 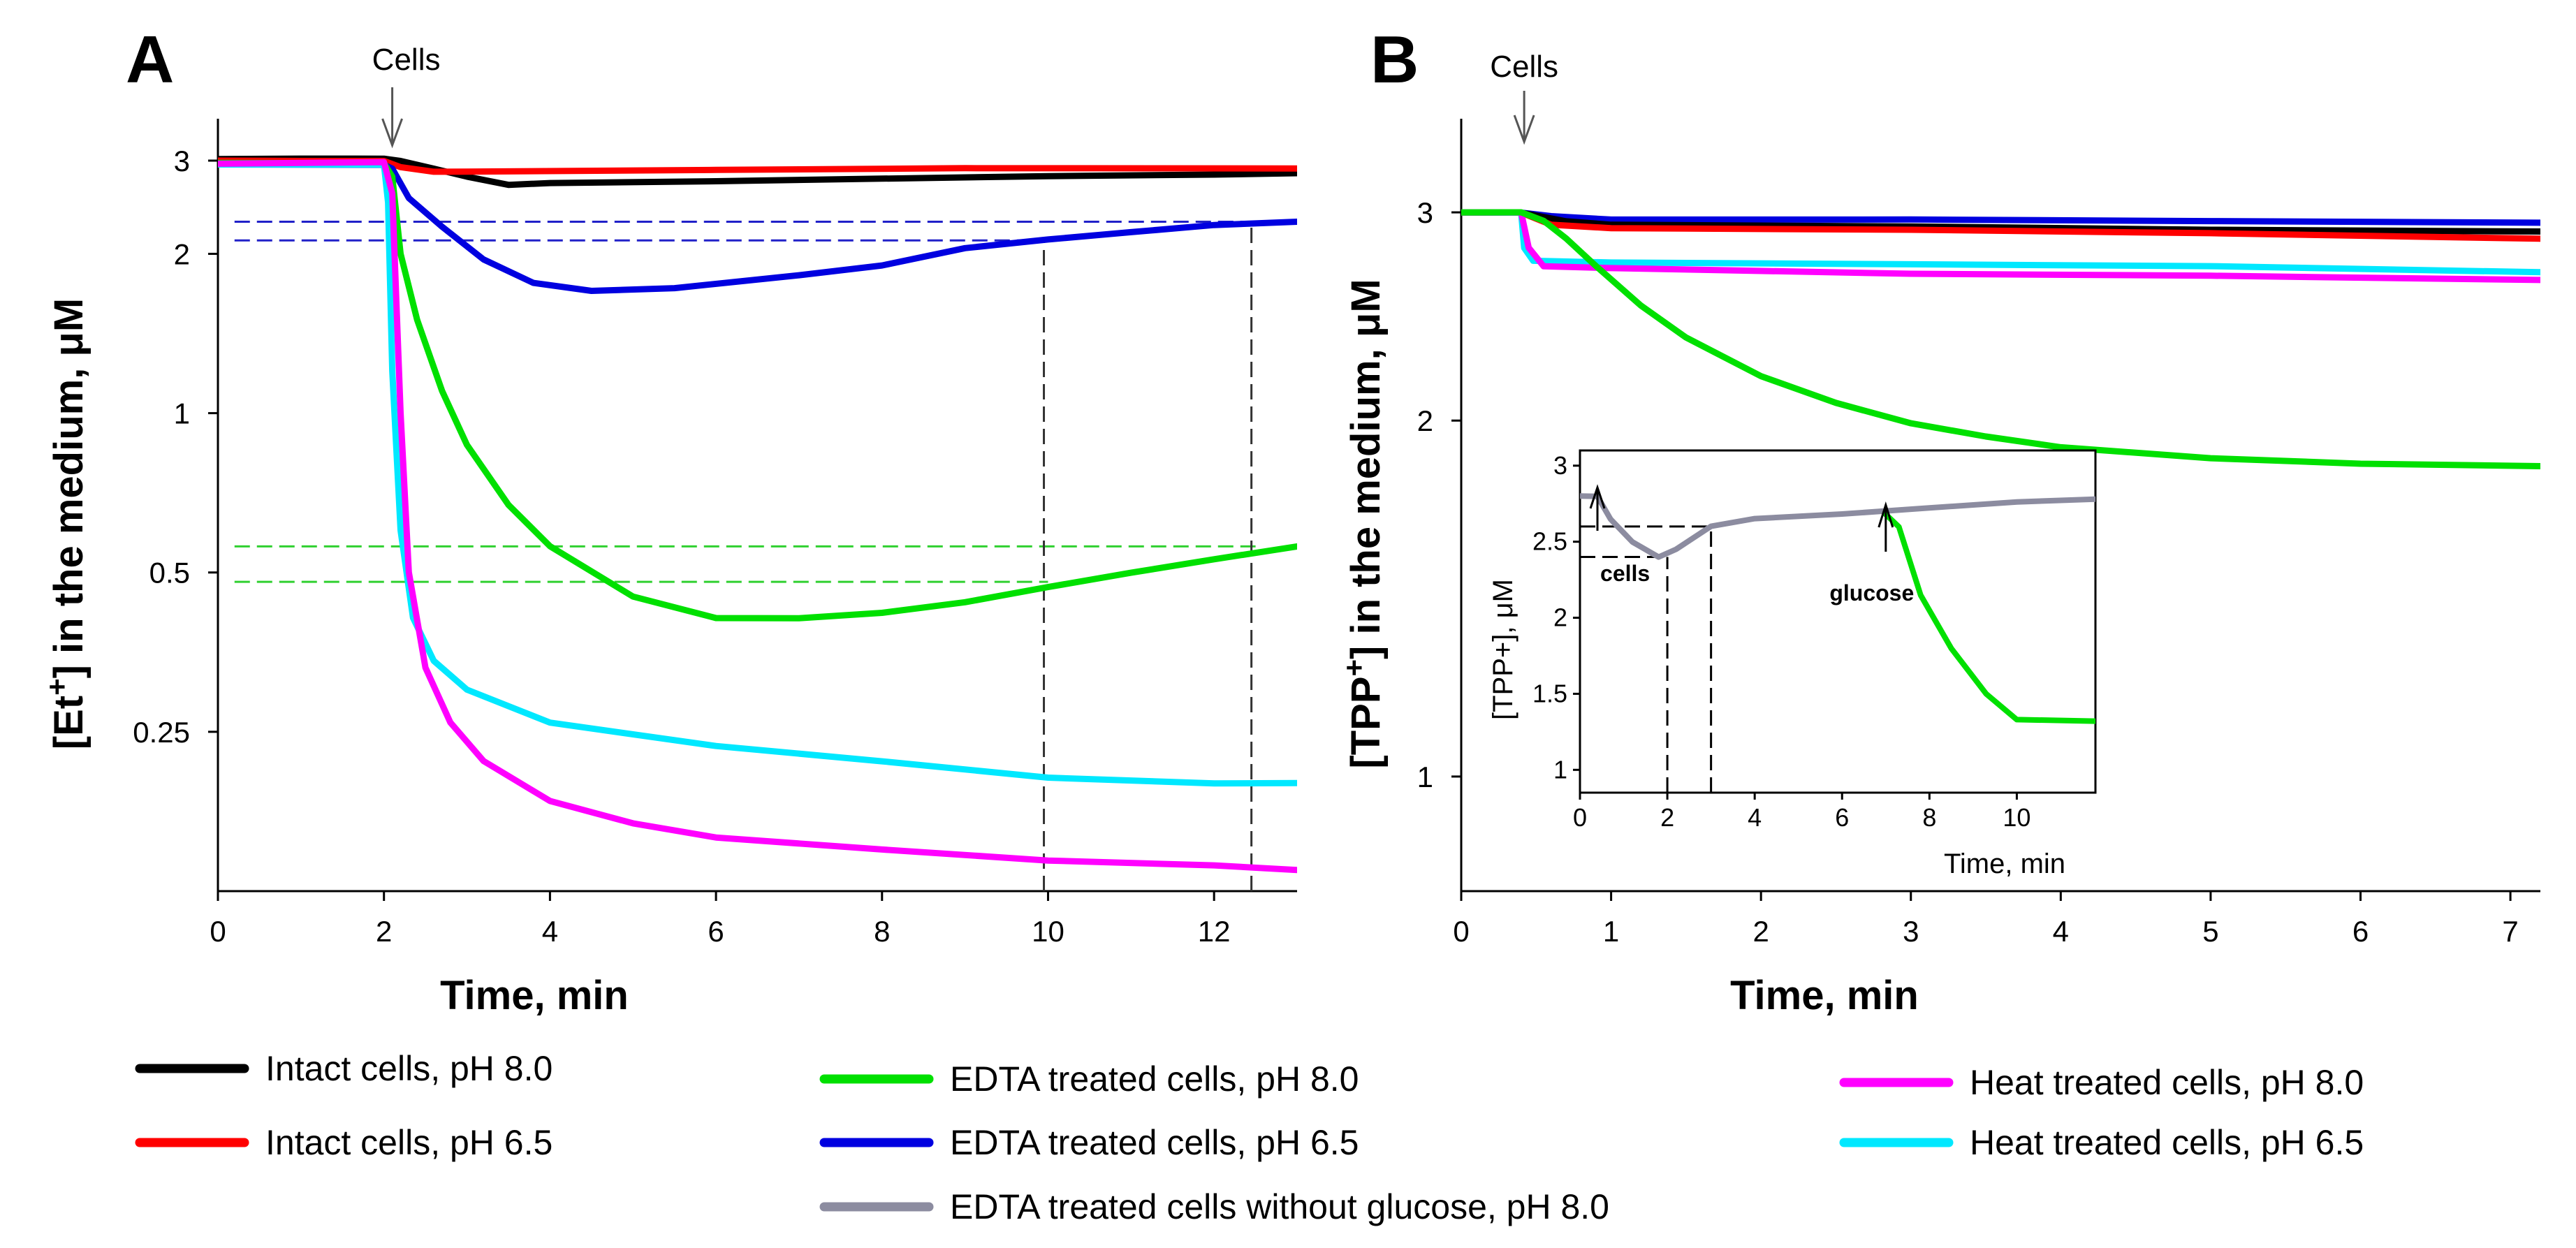 What do you see at coordinates (1154, 1079) in the screenshot?
I see `legend-label: EDTA treated cells, pH 8.0` at bounding box center [1154, 1079].